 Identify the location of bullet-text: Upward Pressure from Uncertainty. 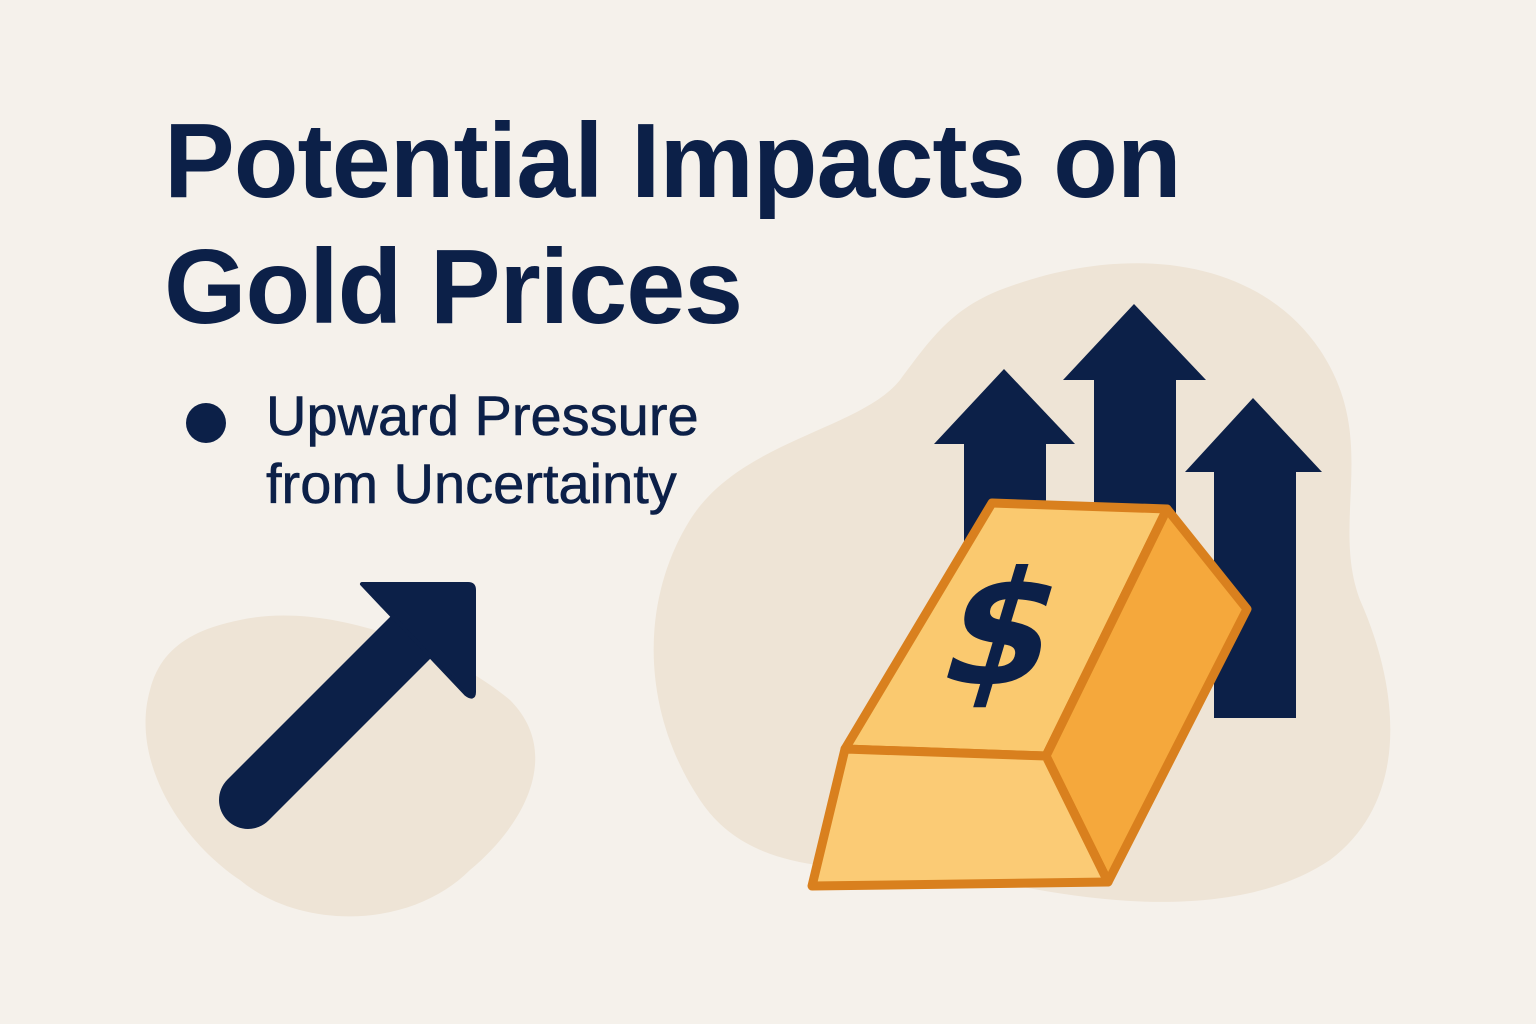
(546, 450).